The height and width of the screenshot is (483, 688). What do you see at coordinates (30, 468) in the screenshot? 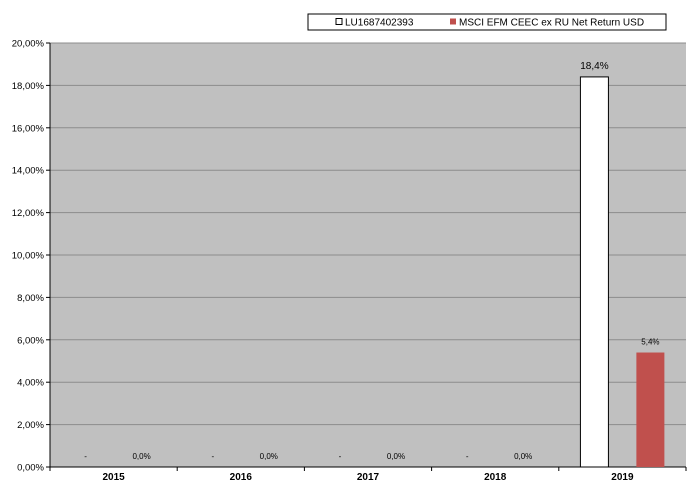
I see `y-tick-label: 0,00%` at bounding box center [30, 468].